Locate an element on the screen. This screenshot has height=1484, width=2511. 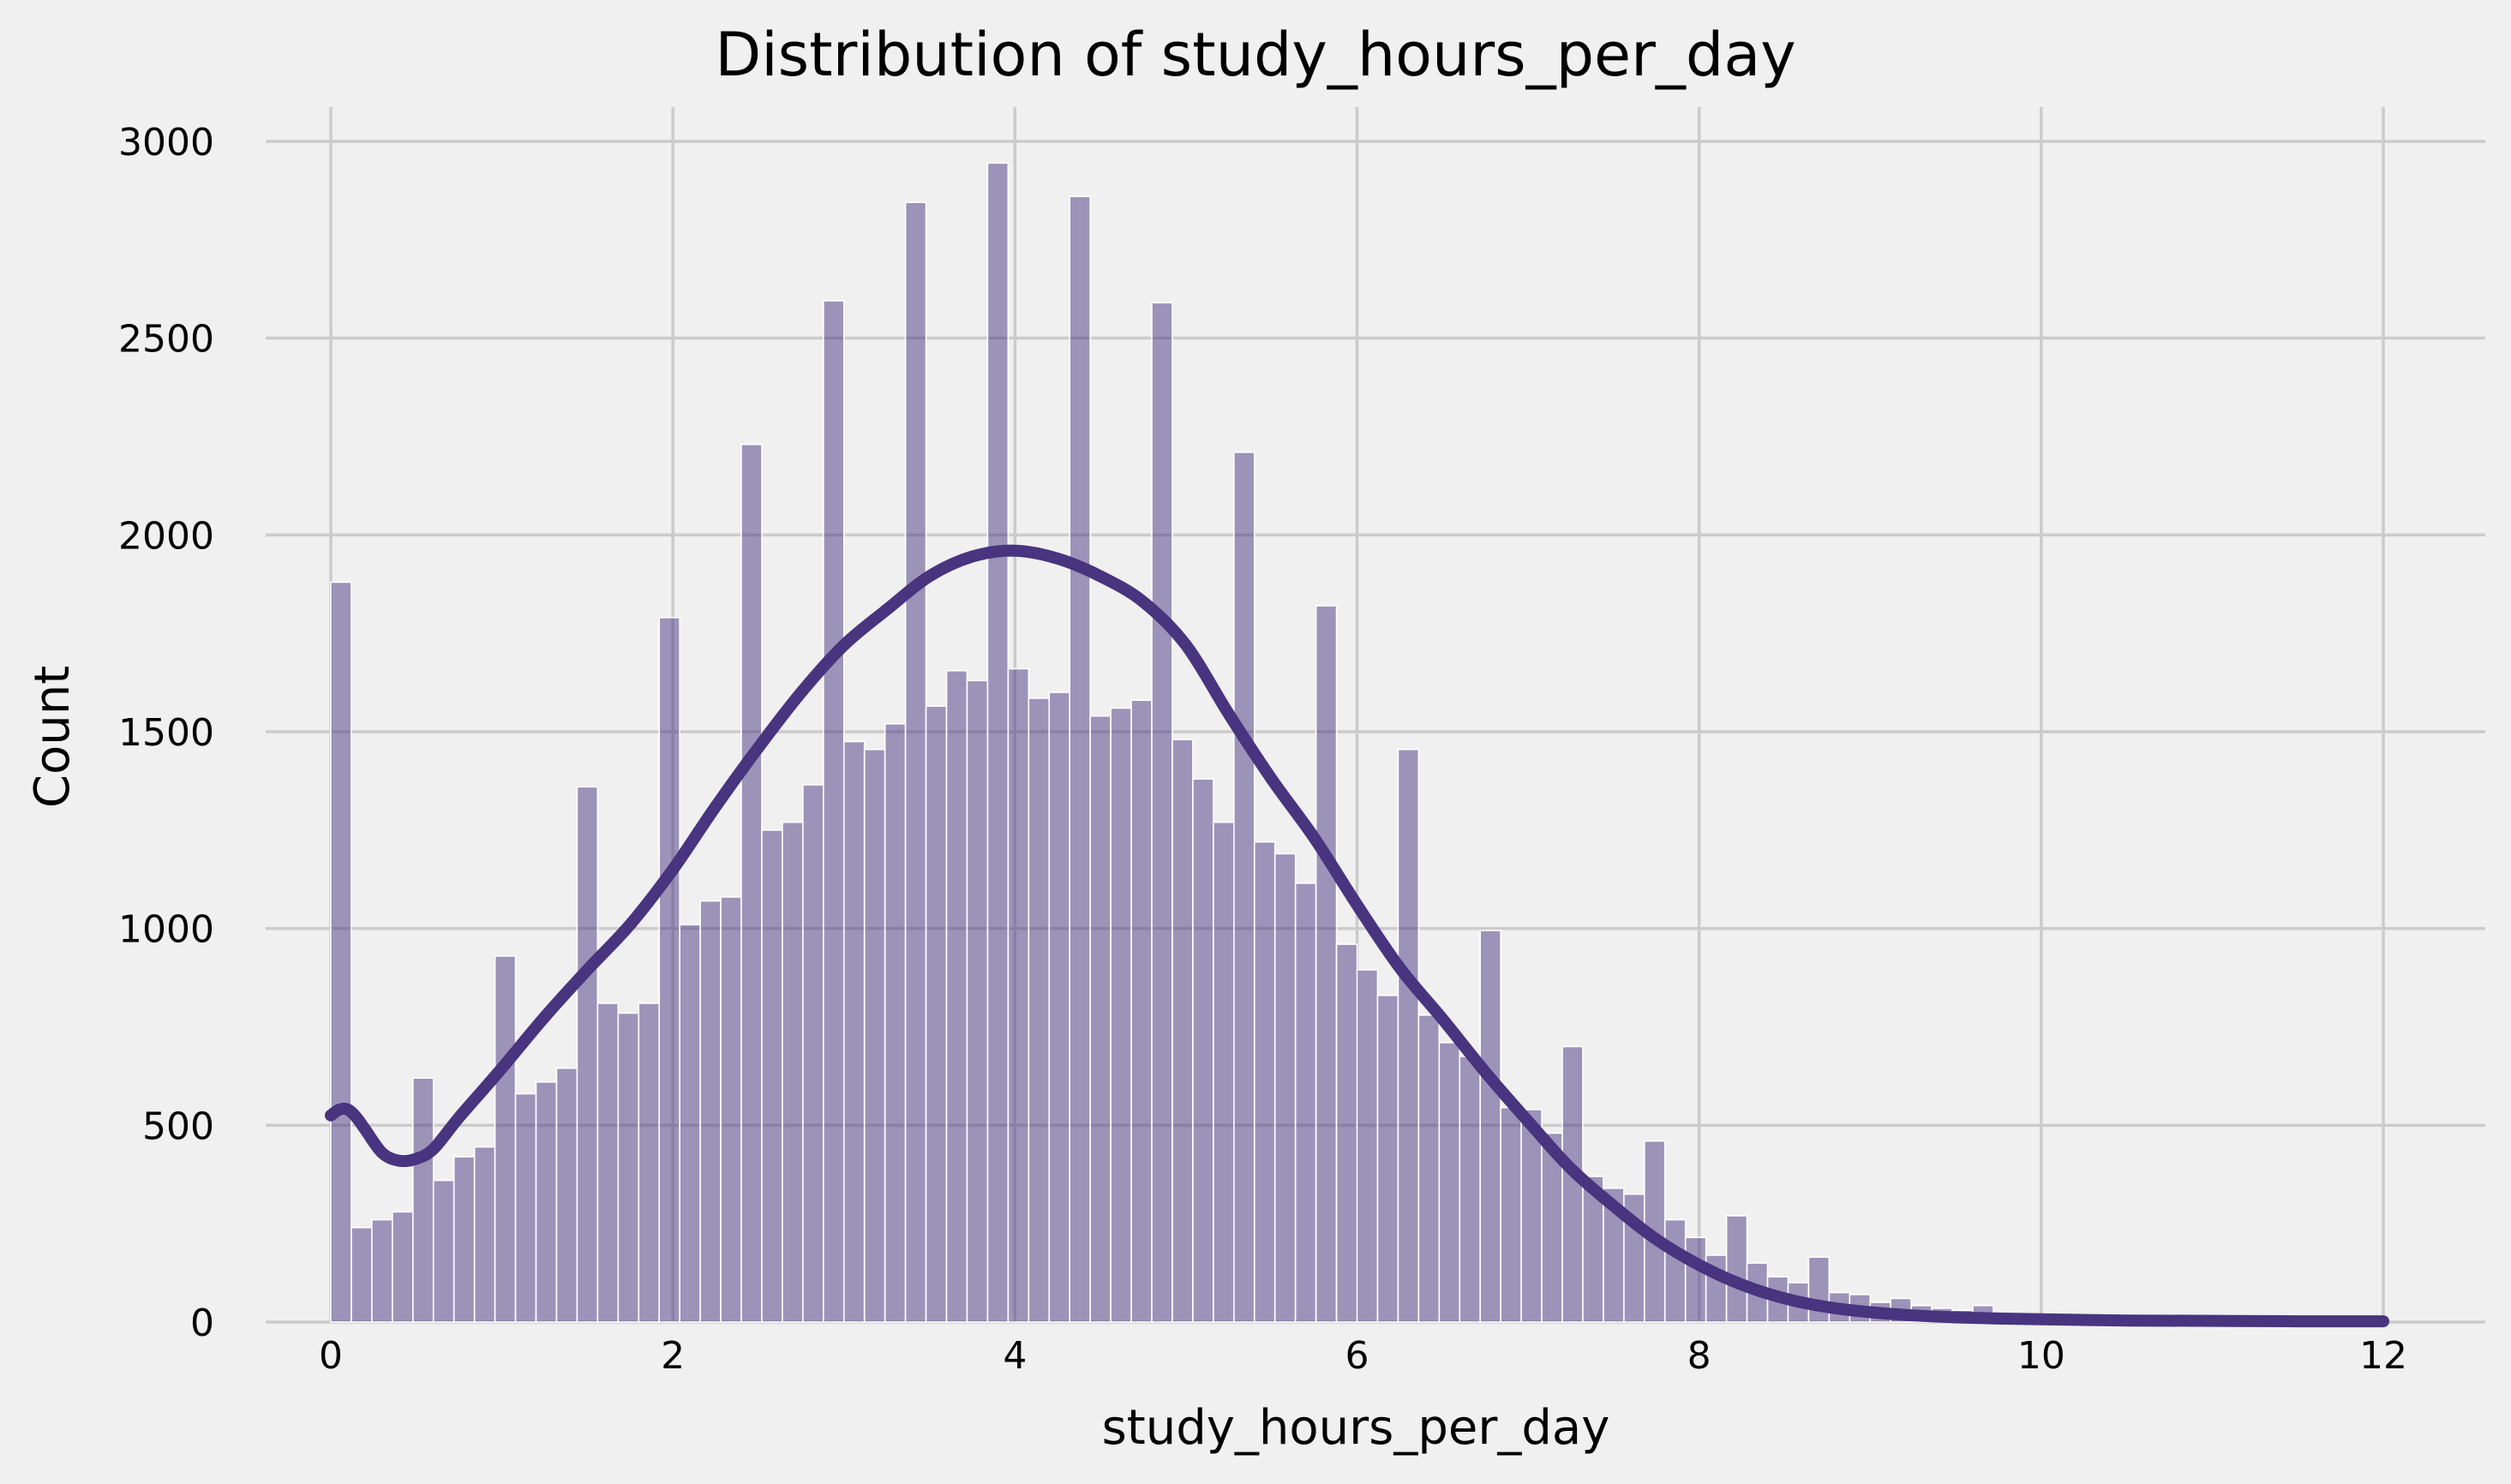
x-tick-label: 6 is located at coordinates (1357, 1356).